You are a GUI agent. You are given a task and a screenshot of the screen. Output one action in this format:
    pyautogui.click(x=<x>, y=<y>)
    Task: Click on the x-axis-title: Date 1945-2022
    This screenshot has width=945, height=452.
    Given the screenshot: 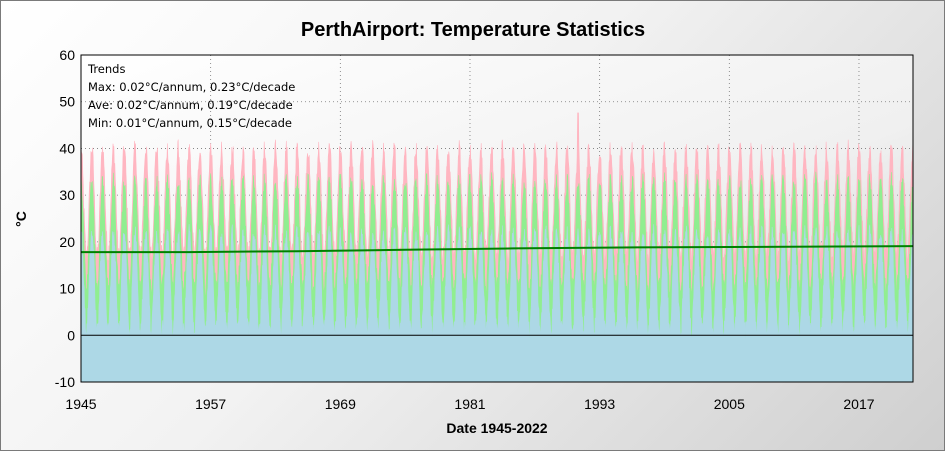 What is the action you would take?
    pyautogui.click(x=496, y=428)
    